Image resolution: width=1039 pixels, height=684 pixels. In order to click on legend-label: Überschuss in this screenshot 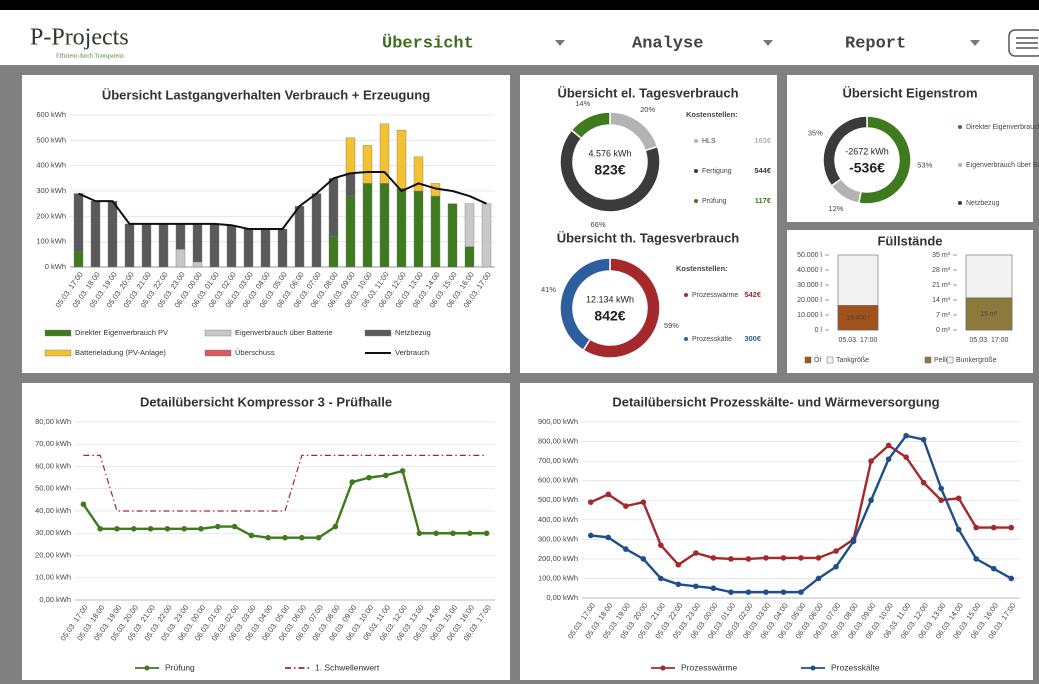, I will do `click(255, 352)`.